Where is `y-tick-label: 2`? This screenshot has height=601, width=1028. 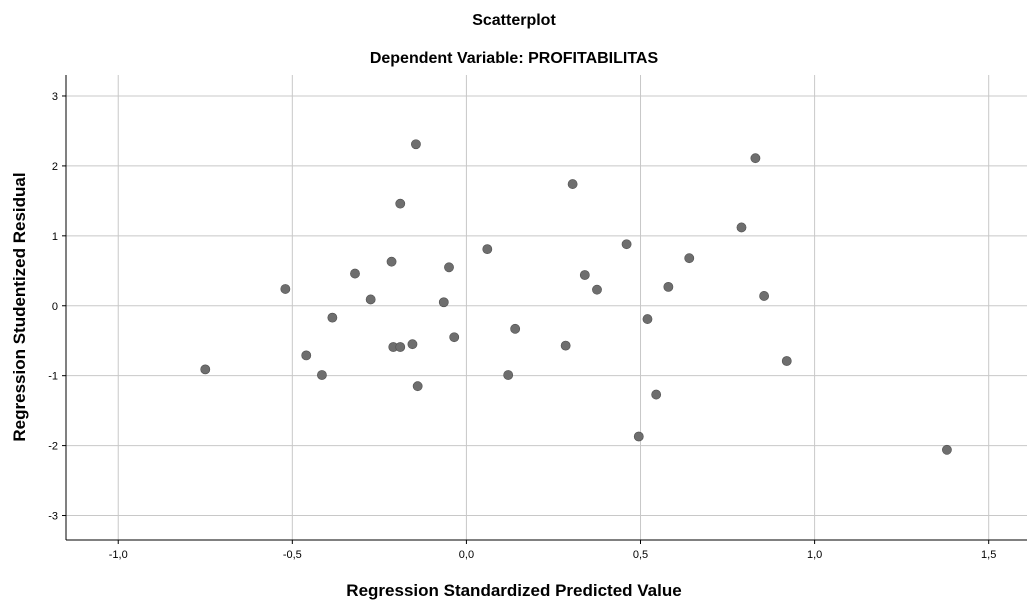
y-tick-label: 2 is located at coordinates (55, 167).